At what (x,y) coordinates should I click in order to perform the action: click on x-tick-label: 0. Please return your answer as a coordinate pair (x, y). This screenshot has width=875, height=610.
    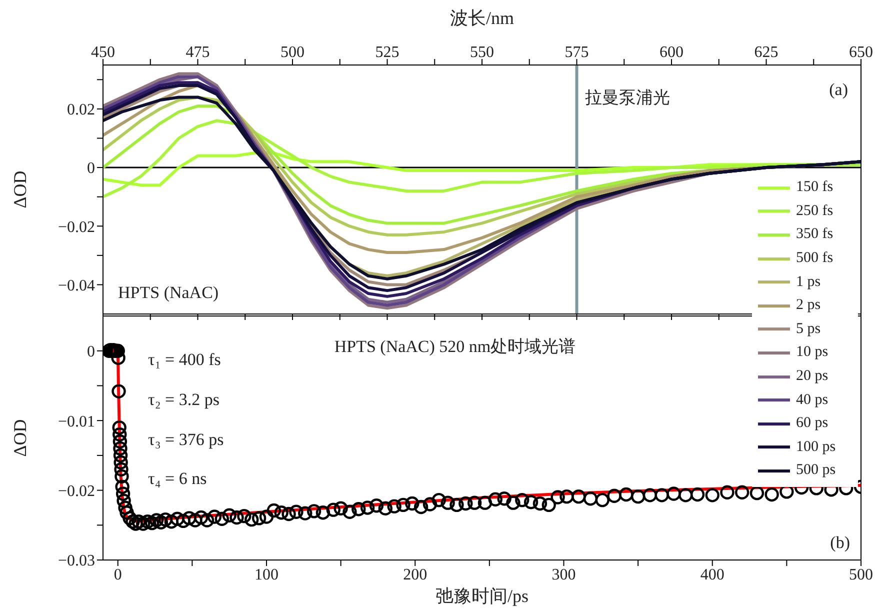
    Looking at the image, I should click on (118, 575).